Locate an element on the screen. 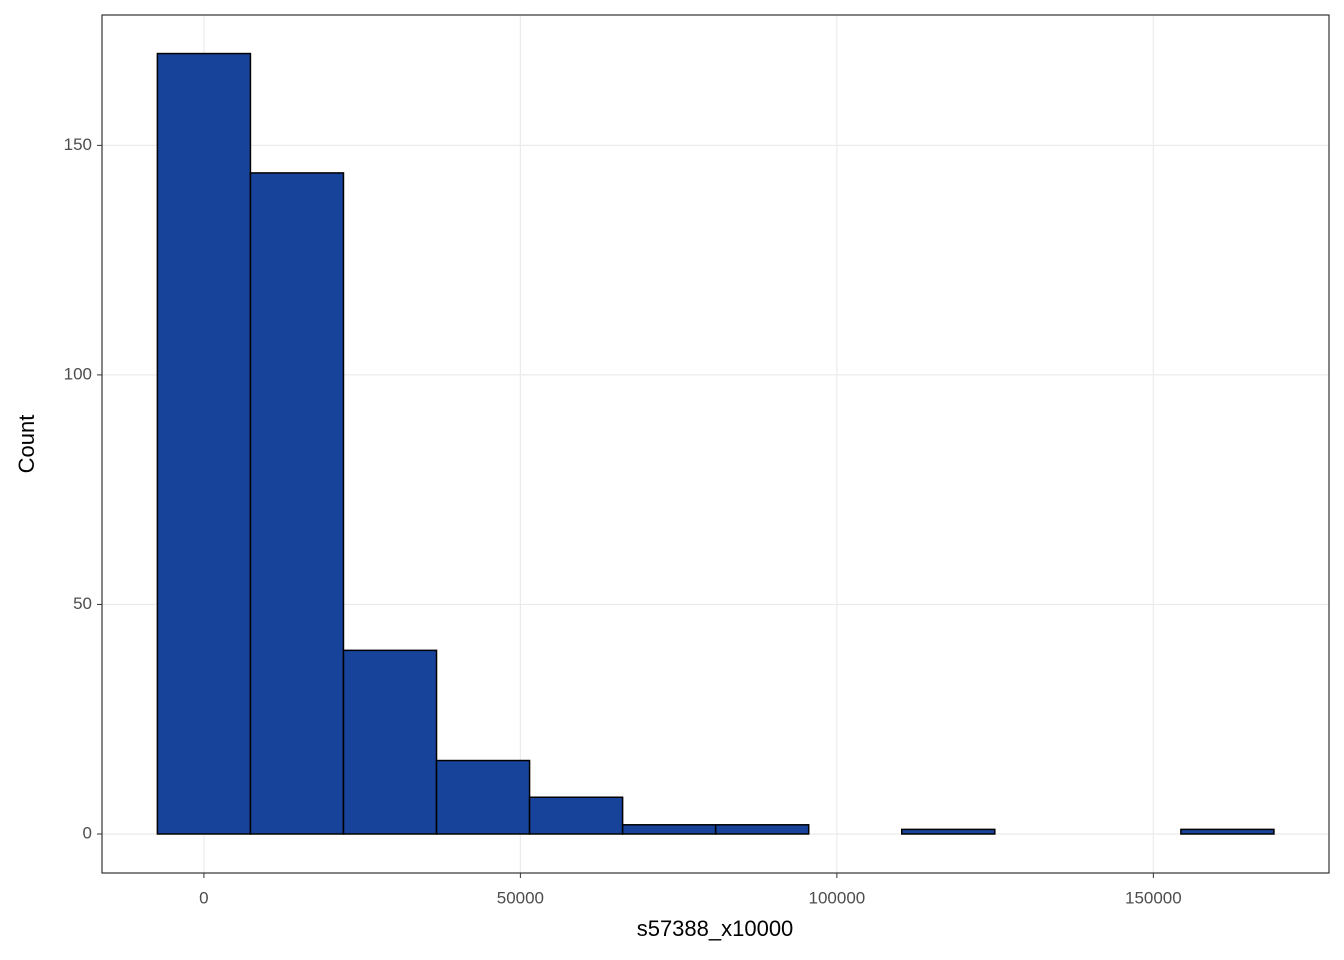 The height and width of the screenshot is (960, 1344). y-tick-label: 50 is located at coordinates (82, 603).